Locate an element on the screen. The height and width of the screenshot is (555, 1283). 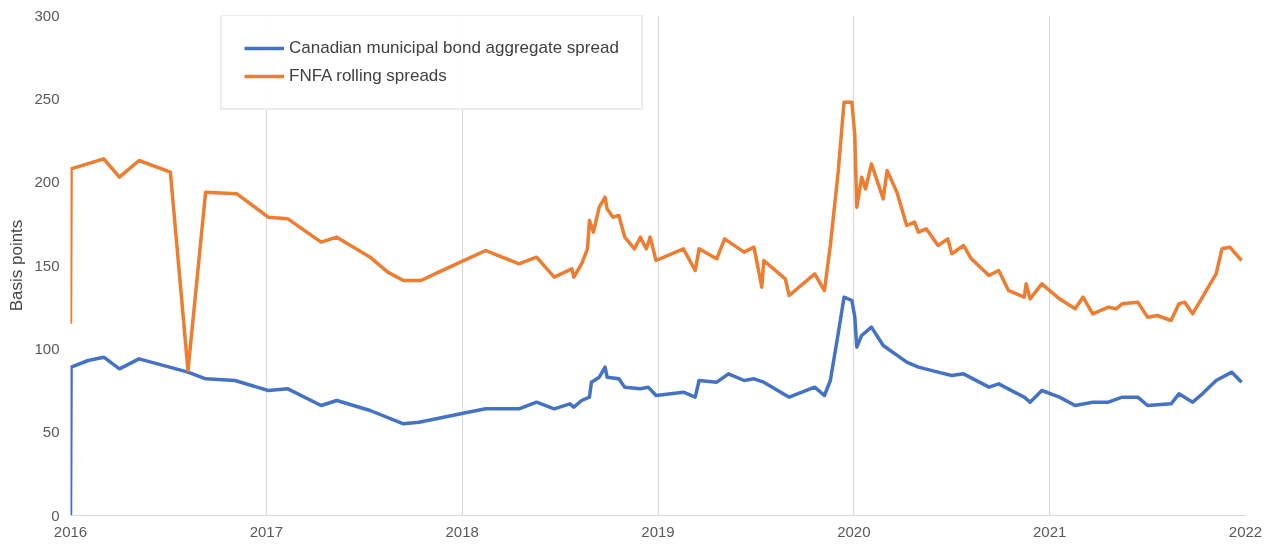
x-tick-label: 2016 is located at coordinates (70, 531).